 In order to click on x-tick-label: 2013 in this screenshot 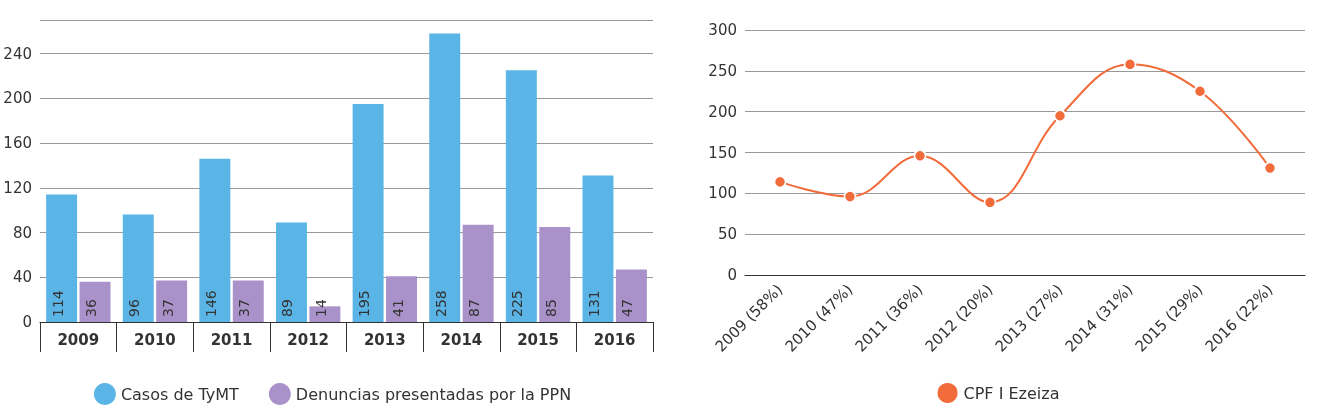, I will do `click(384, 339)`.